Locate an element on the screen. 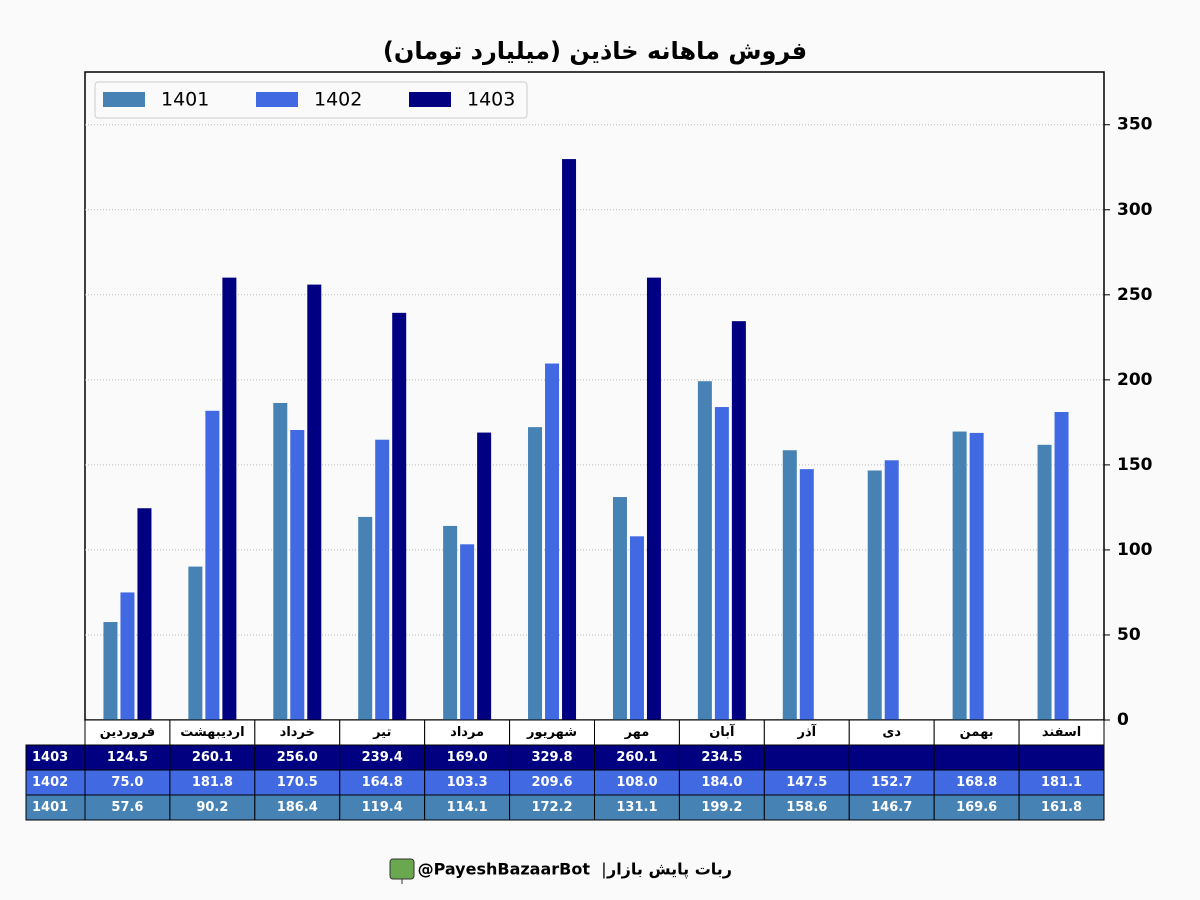  x-tick-label: اردیبهشت is located at coordinates (212, 732).